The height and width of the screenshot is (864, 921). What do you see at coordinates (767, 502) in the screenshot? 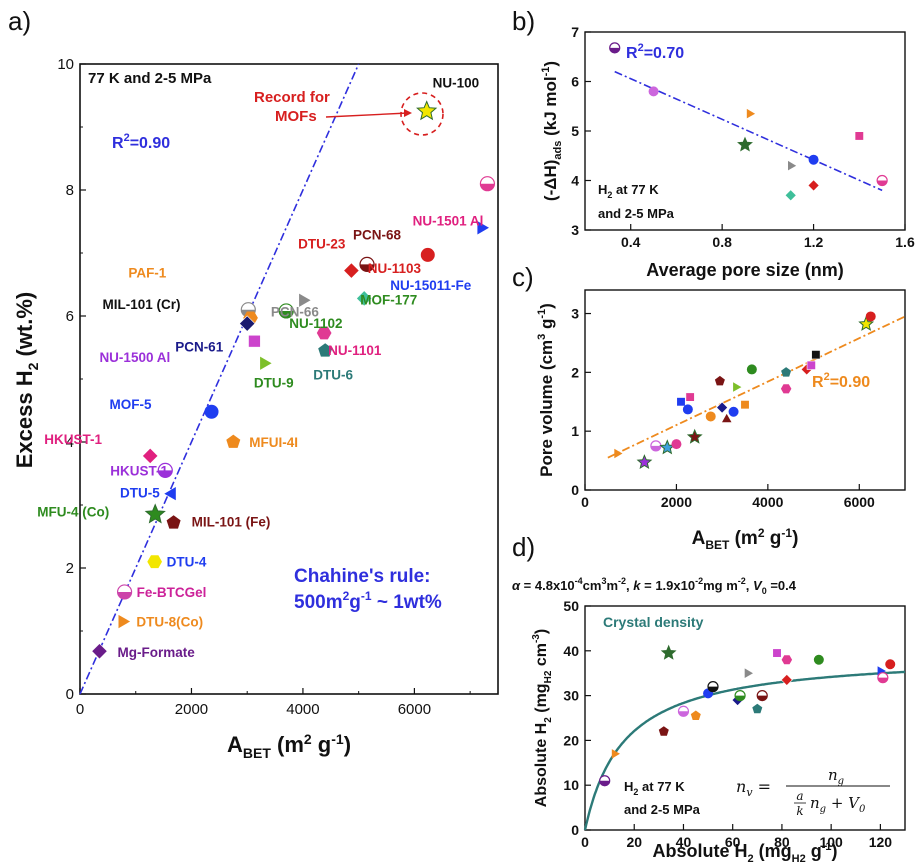
I see `panel-c-x-tick-label: 4000` at bounding box center [767, 502].